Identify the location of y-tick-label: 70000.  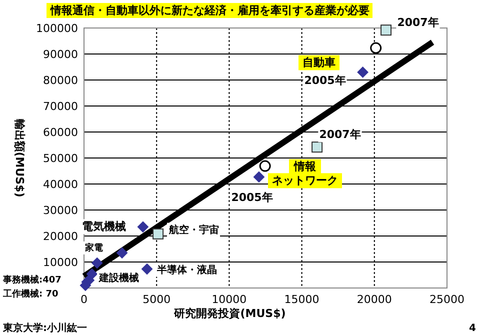
(60, 106).